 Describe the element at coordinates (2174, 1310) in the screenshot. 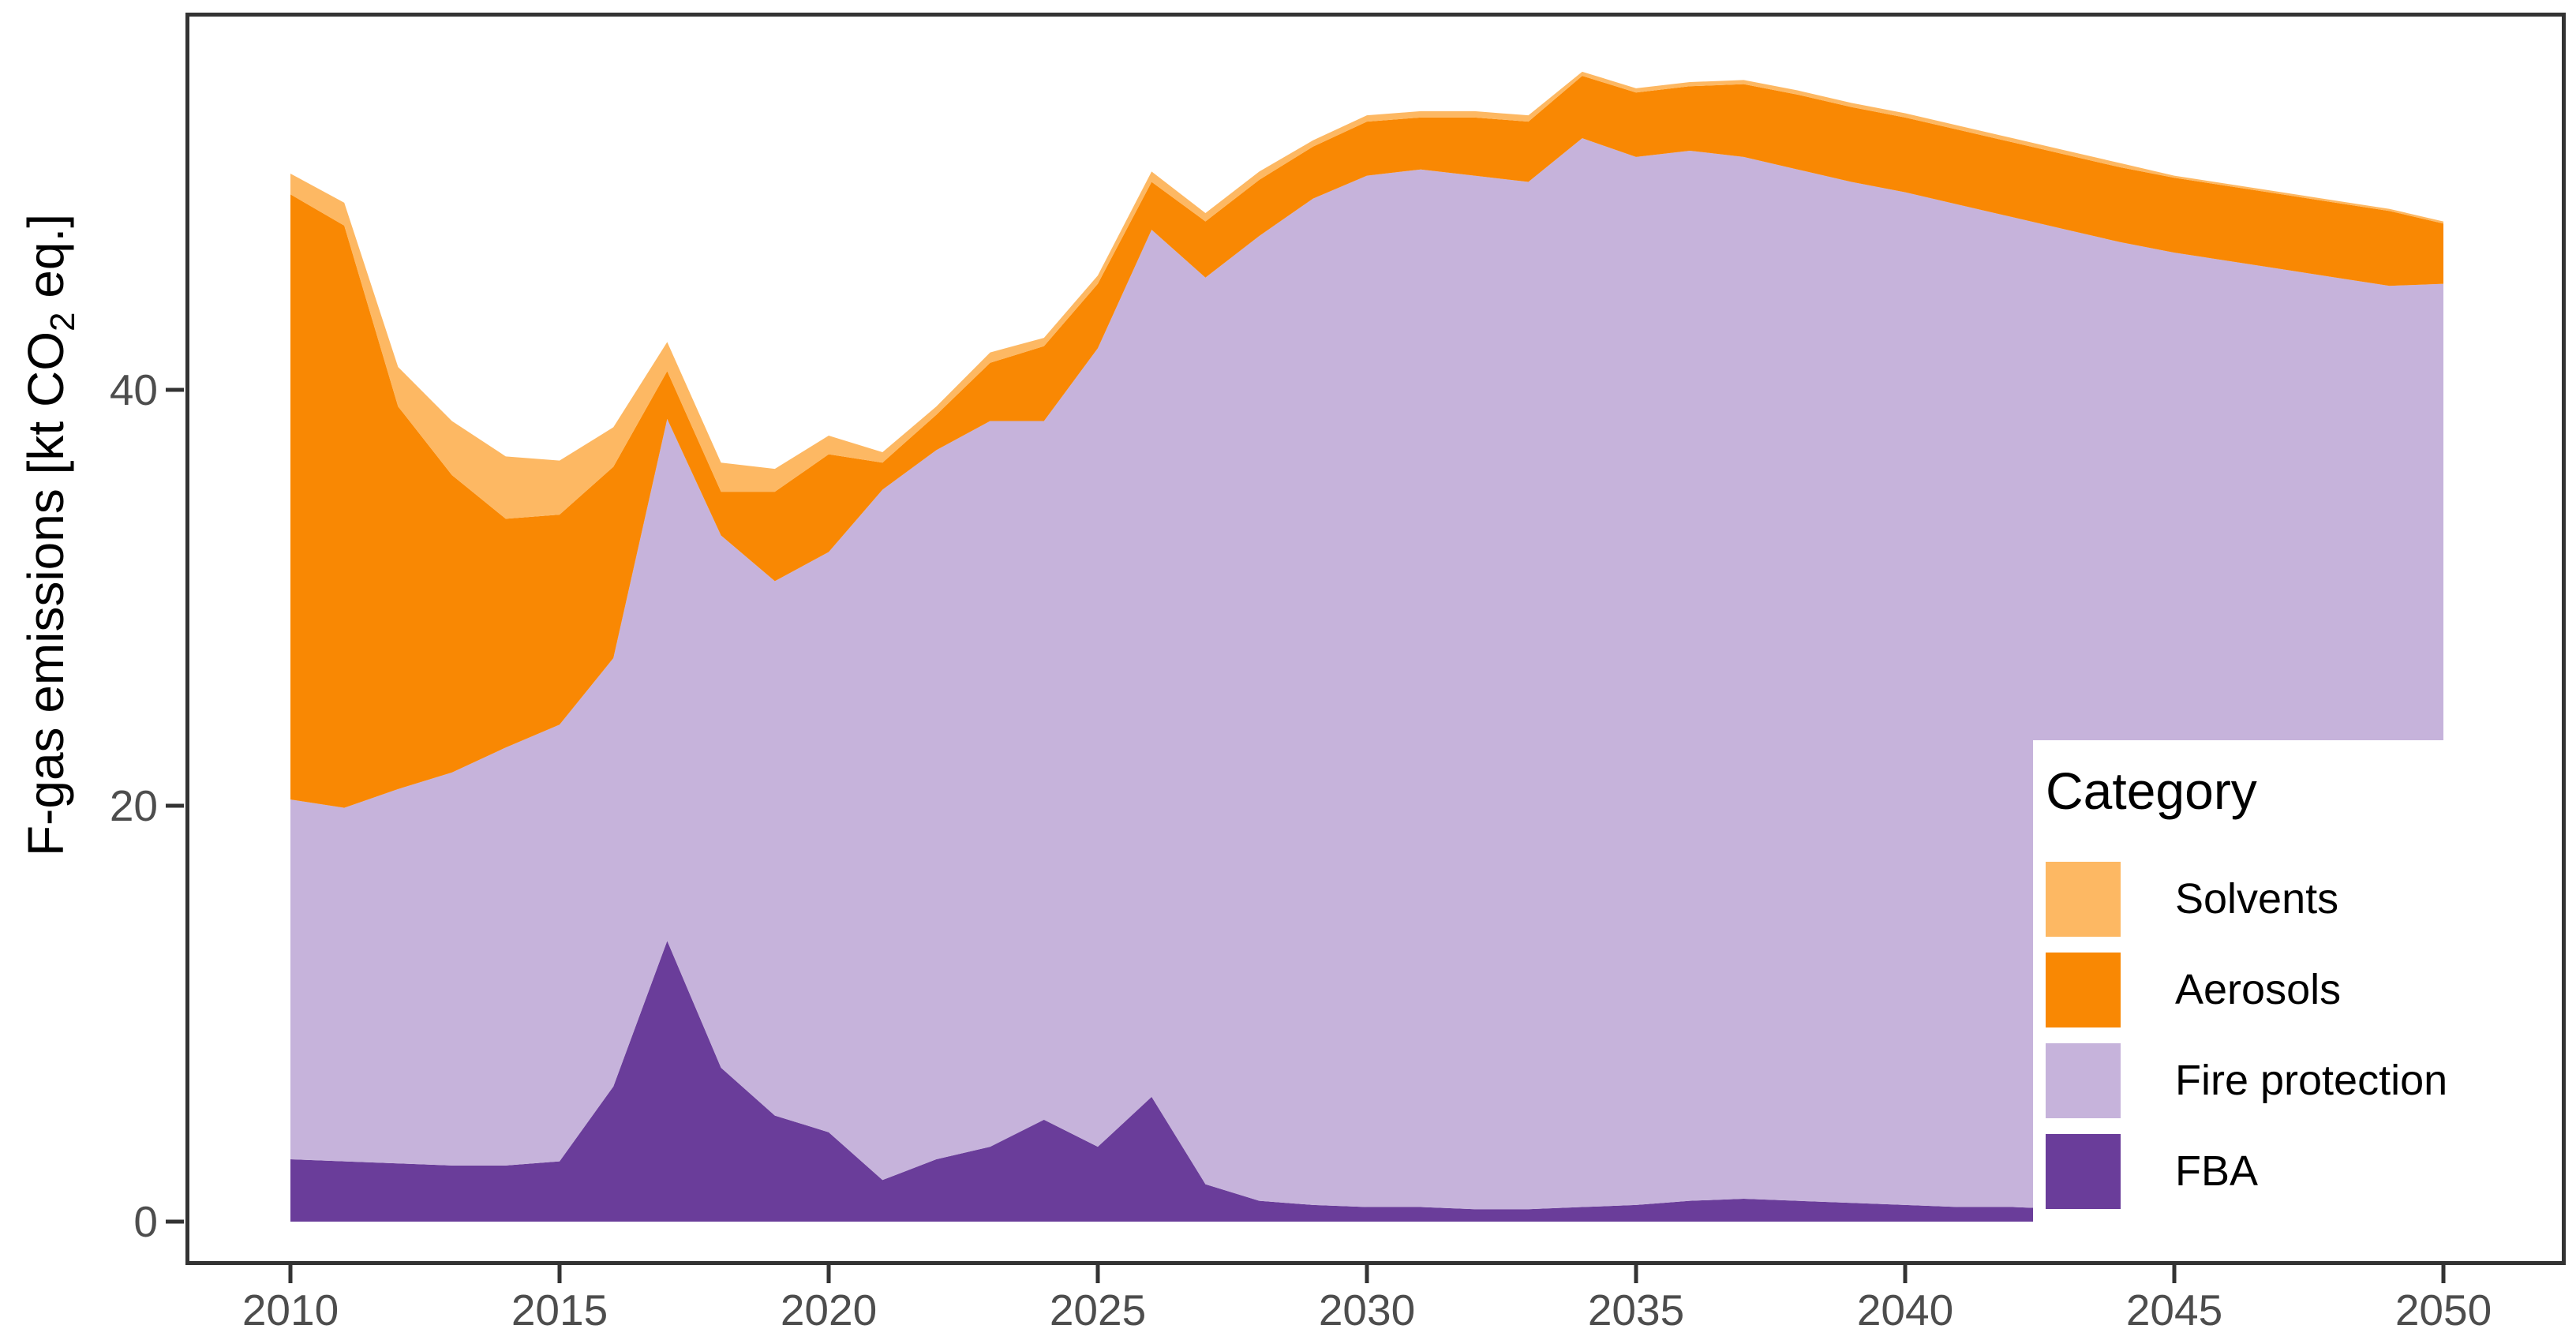

I see `x-tick-label: 2045` at that location.